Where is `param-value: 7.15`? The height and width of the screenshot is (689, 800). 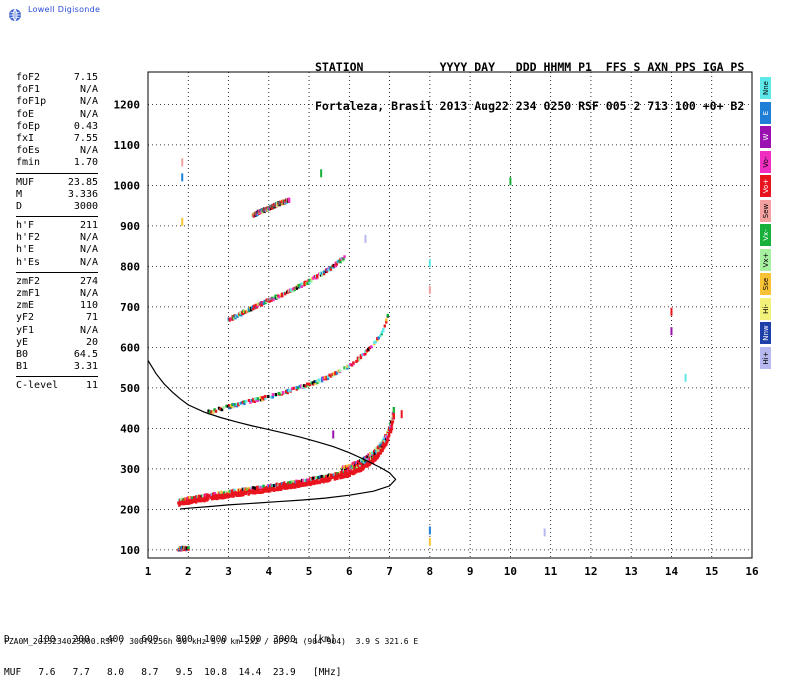
param-value: 7.15 is located at coordinates (85, 77).